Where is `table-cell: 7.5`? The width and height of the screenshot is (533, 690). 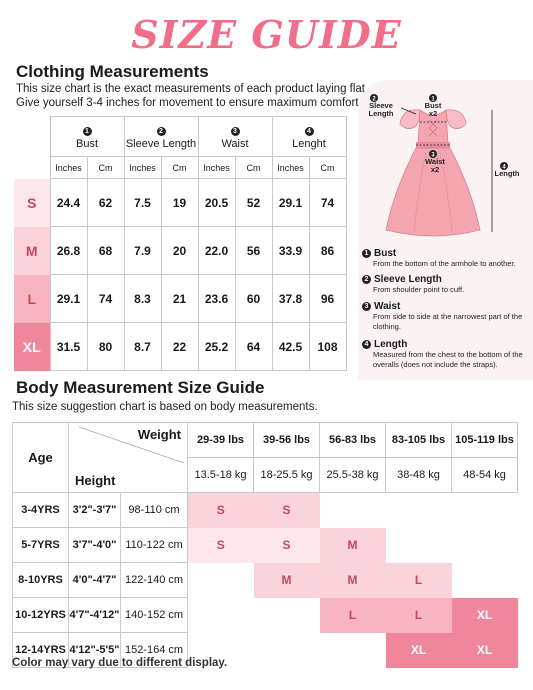 table-cell: 7.5 is located at coordinates (142, 202).